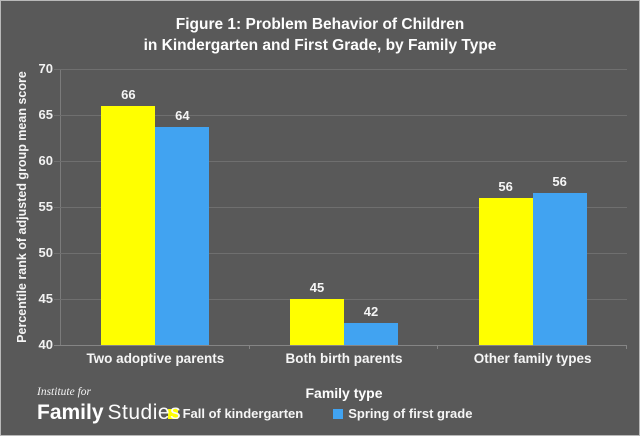 Image resolution: width=640 pixels, height=436 pixels. Describe the element at coordinates (64, 392) in the screenshot. I see `logo-tagline: Institute for` at that location.